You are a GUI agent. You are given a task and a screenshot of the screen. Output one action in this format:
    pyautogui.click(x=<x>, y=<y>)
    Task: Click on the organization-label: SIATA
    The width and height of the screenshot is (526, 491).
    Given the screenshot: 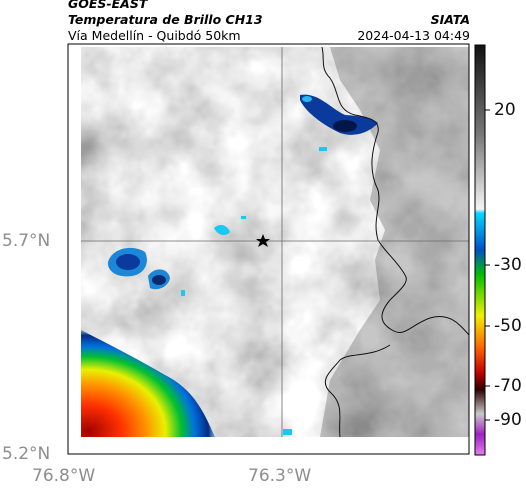 What is the action you would take?
    pyautogui.click(x=450, y=19)
    